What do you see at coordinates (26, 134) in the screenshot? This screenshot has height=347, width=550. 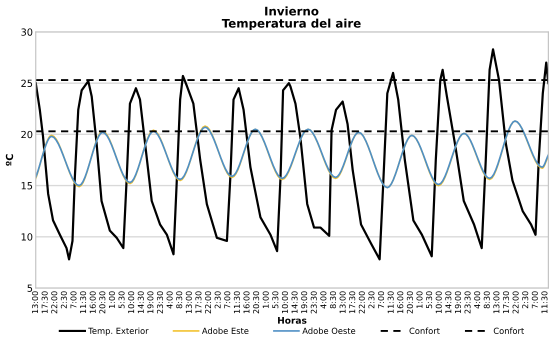 I see `y-tick-label: 20` at bounding box center [26, 134].